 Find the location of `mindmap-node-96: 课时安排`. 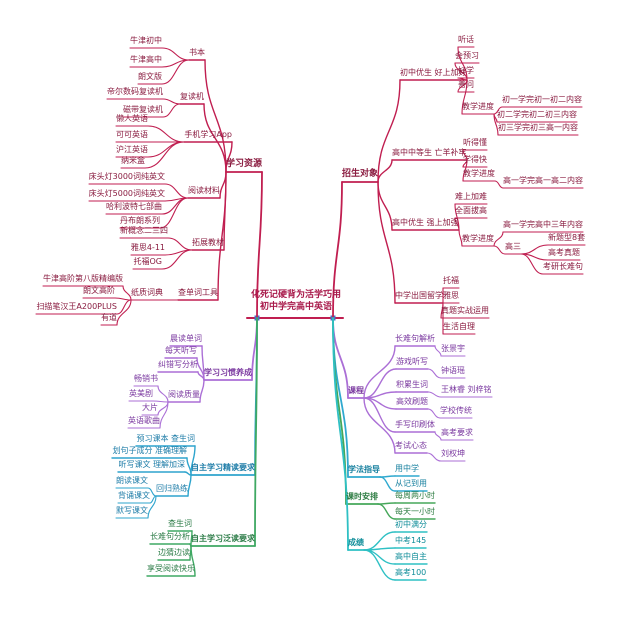

mindmap-node-96: 课时安排 is located at coordinates (362, 496).